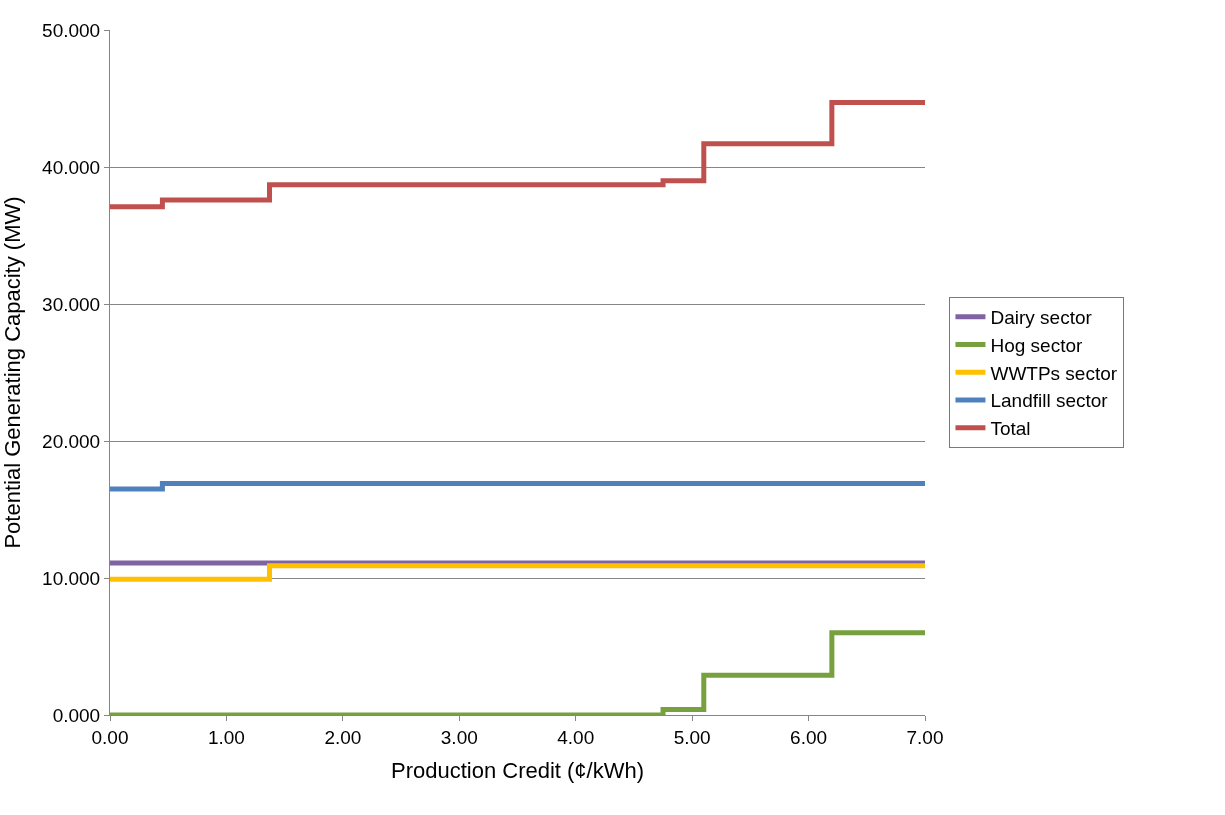 This screenshot has height=815, width=1225. Describe the element at coordinates (226, 737) in the screenshot. I see `x-tick-label: 1.00` at that location.